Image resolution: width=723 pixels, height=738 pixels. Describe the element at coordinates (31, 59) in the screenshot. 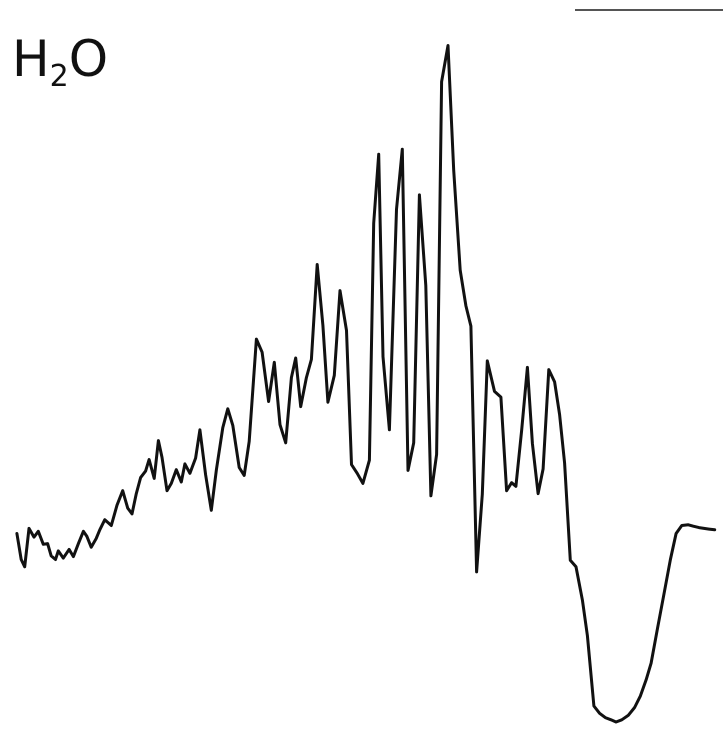

I see `label-main: H` at that location.